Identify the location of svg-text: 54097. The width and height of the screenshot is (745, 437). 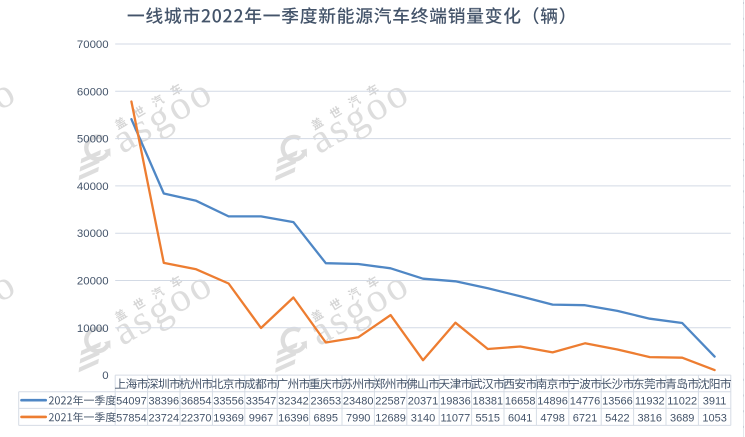
(131, 402).